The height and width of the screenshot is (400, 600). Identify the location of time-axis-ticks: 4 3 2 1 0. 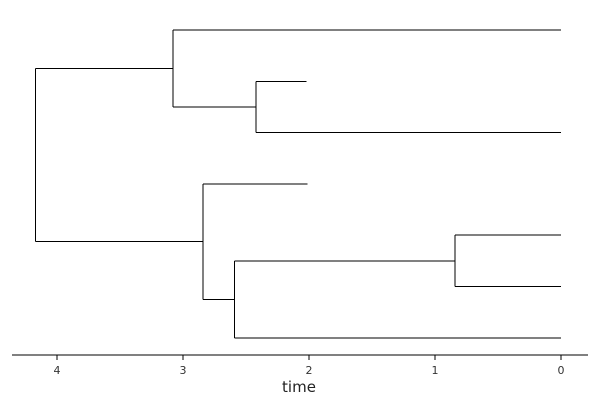
(309, 366).